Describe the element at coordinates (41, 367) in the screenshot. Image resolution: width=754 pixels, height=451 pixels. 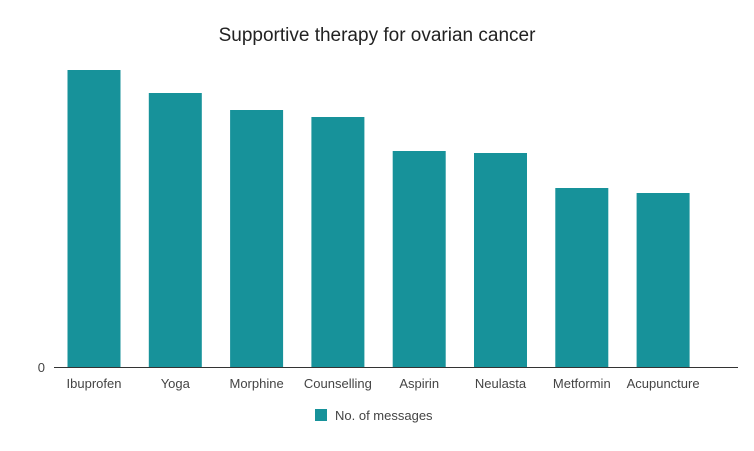
I see `y-tick-label: 0` at that location.